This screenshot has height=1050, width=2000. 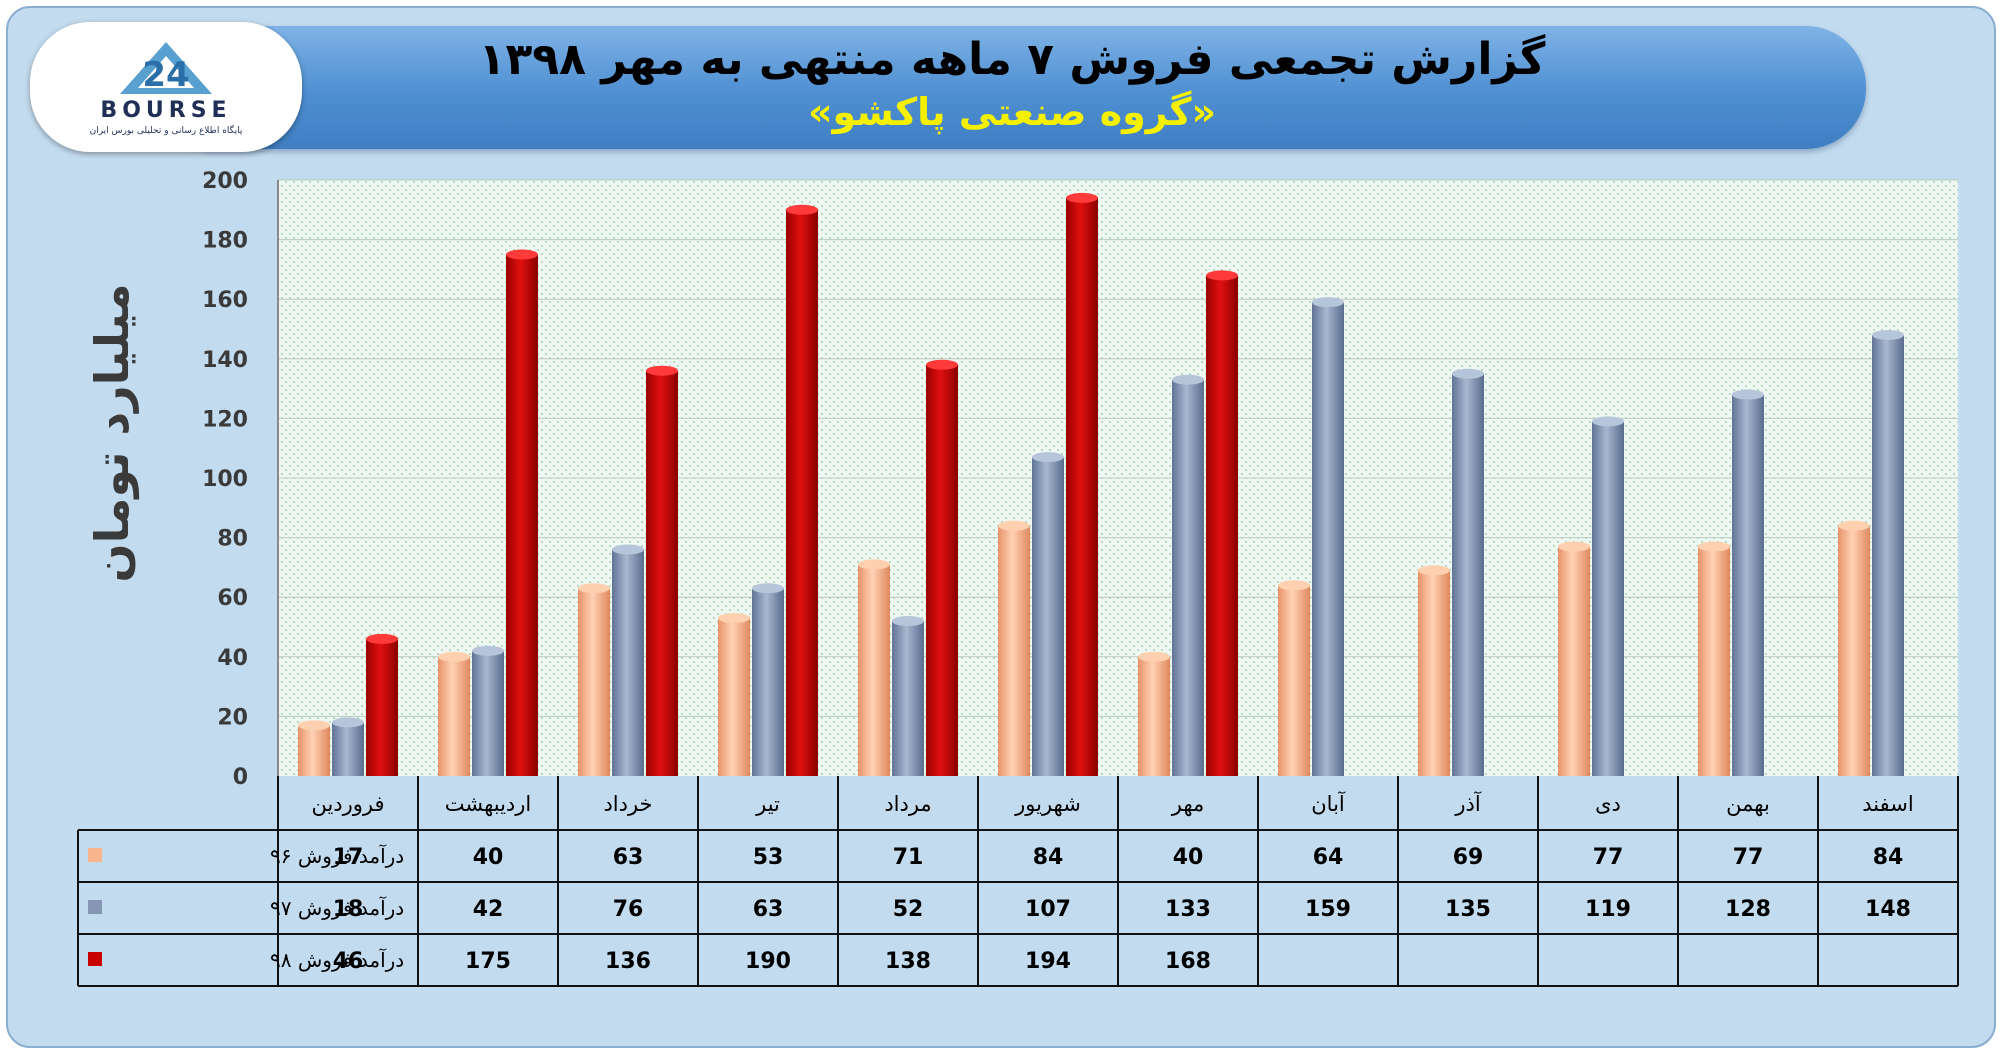 What do you see at coordinates (908, 961) in the screenshot?
I see `data-label: 138` at bounding box center [908, 961].